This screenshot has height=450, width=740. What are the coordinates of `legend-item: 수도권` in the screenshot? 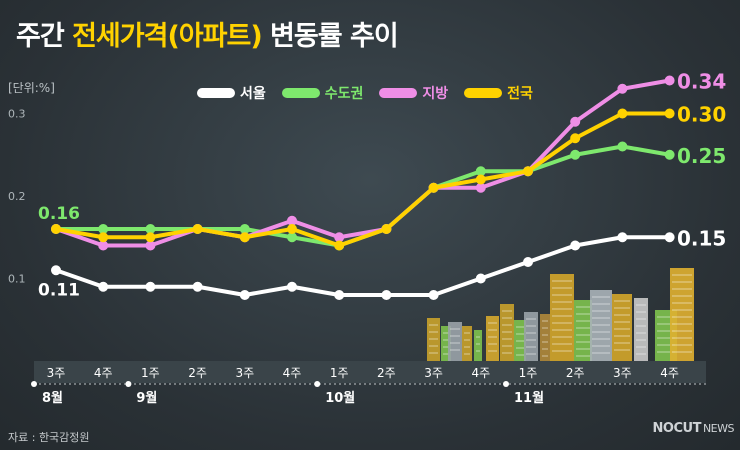 It's located at (322, 93).